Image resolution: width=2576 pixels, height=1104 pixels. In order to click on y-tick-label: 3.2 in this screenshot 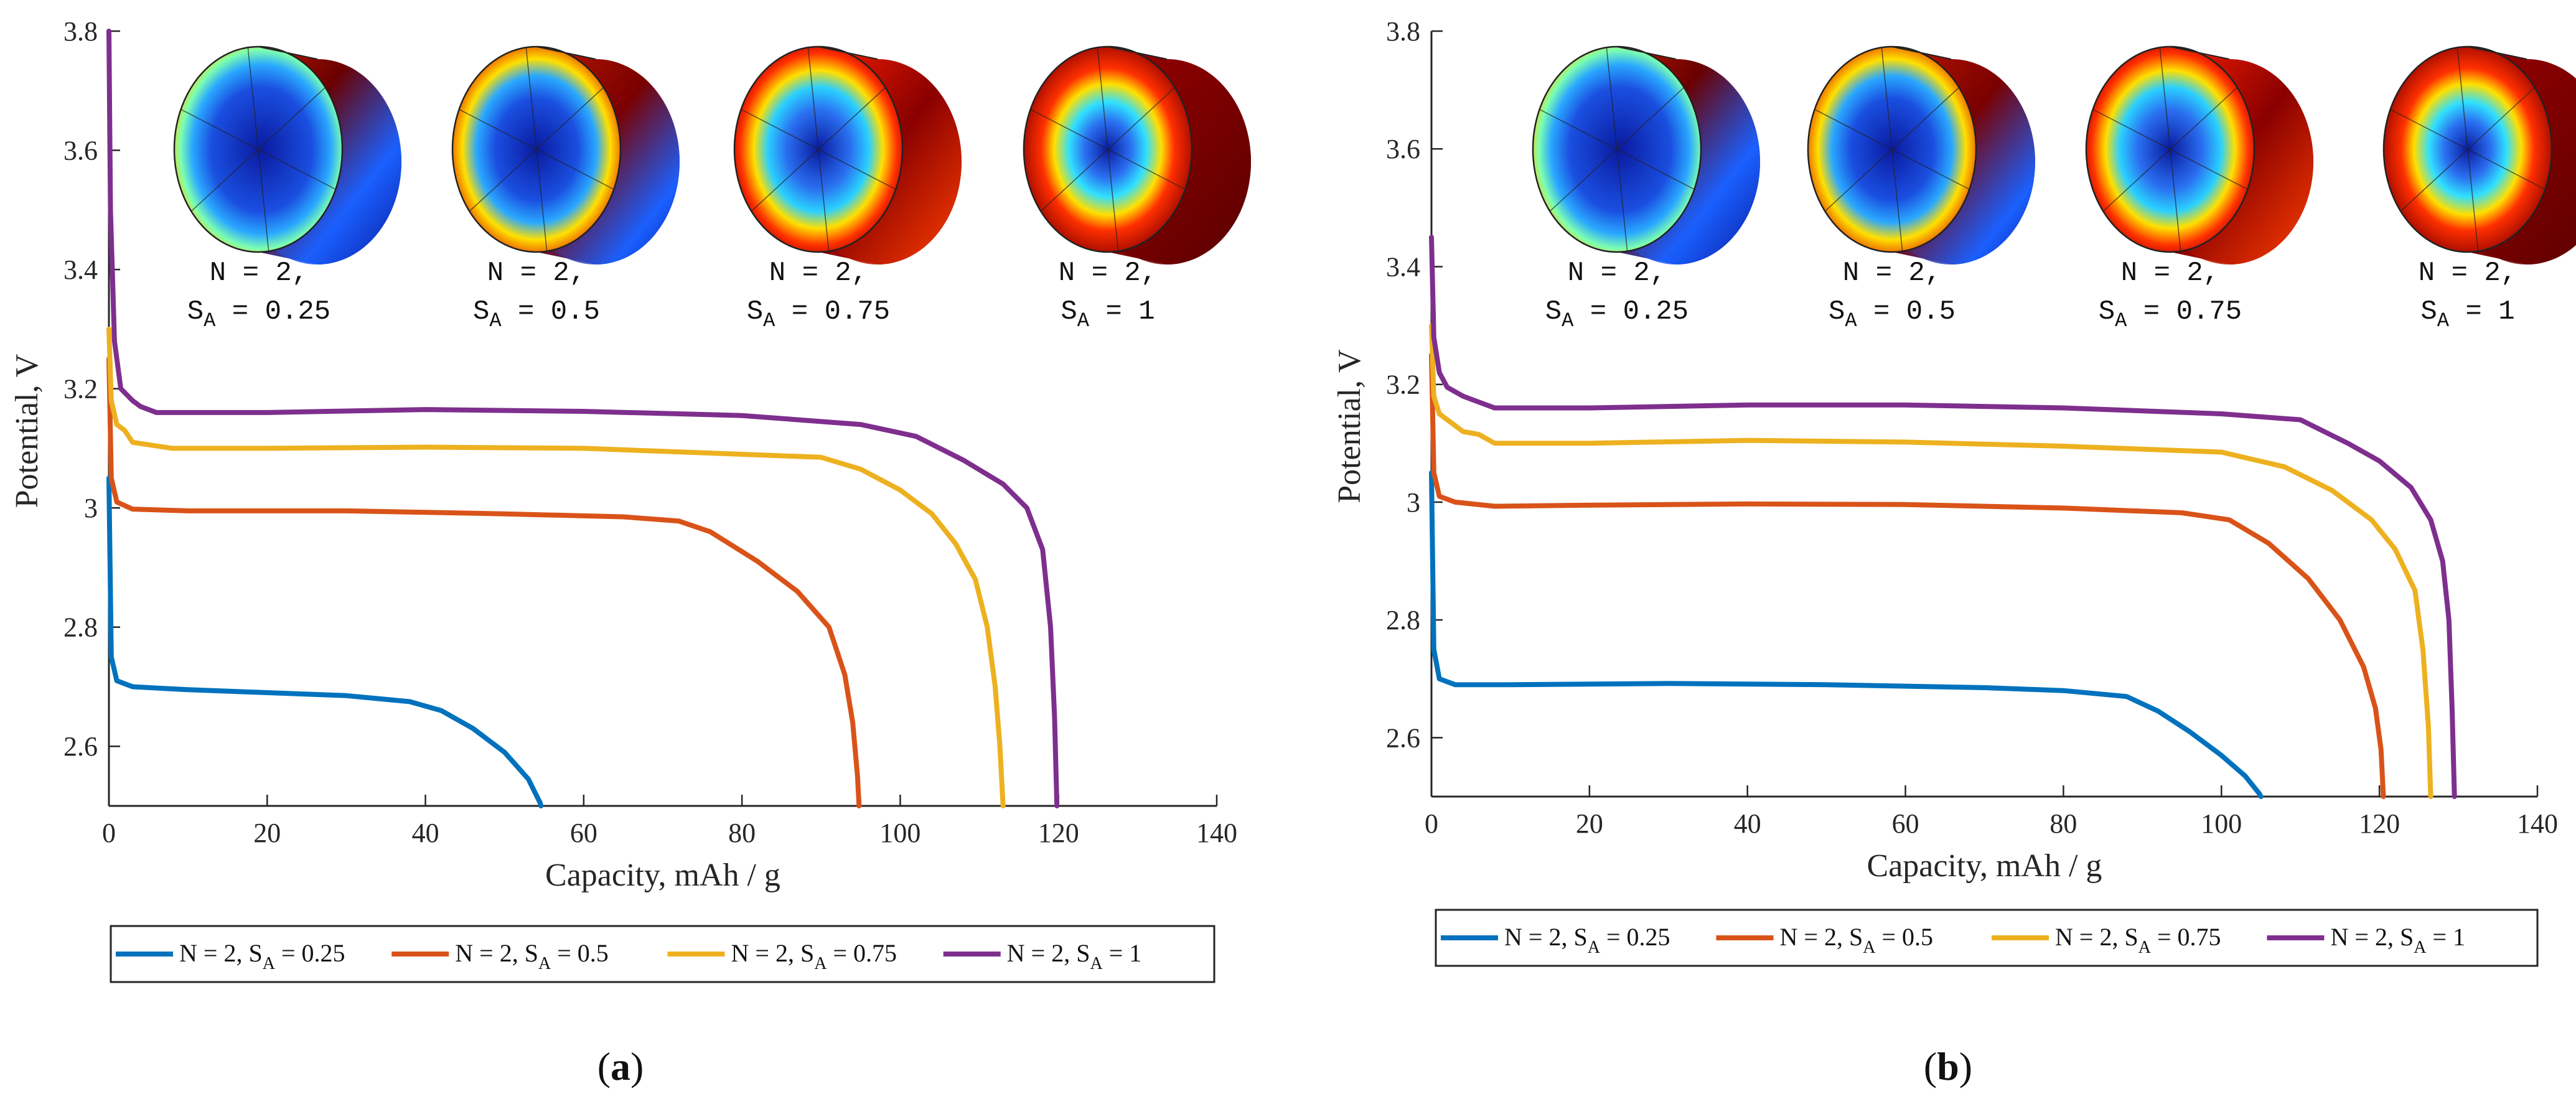, I will do `click(80, 389)`.